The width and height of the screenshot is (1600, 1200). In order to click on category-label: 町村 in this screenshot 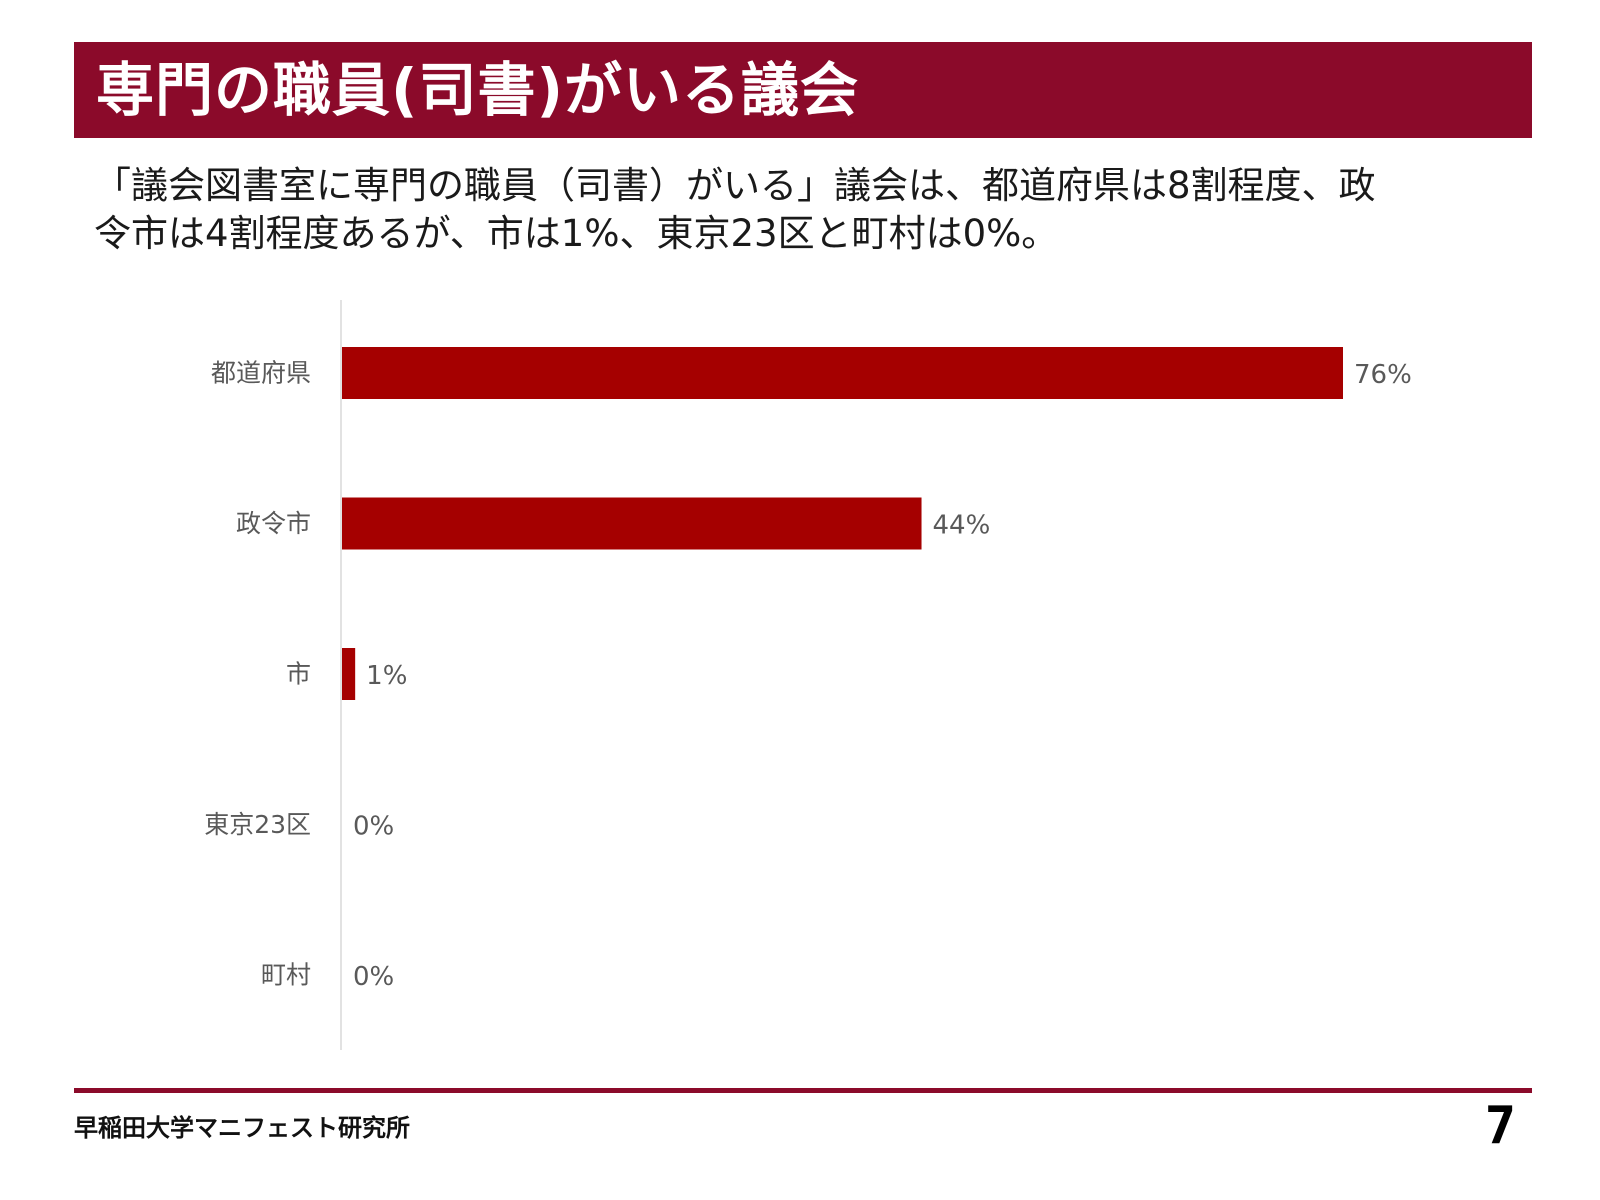, I will do `click(286, 975)`.